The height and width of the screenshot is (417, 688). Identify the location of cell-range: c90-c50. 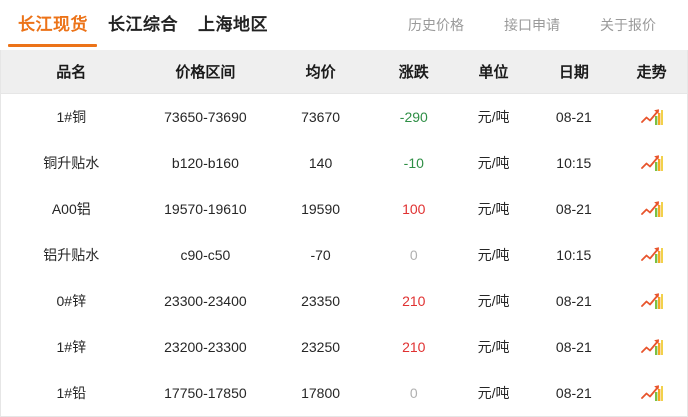
(205, 255).